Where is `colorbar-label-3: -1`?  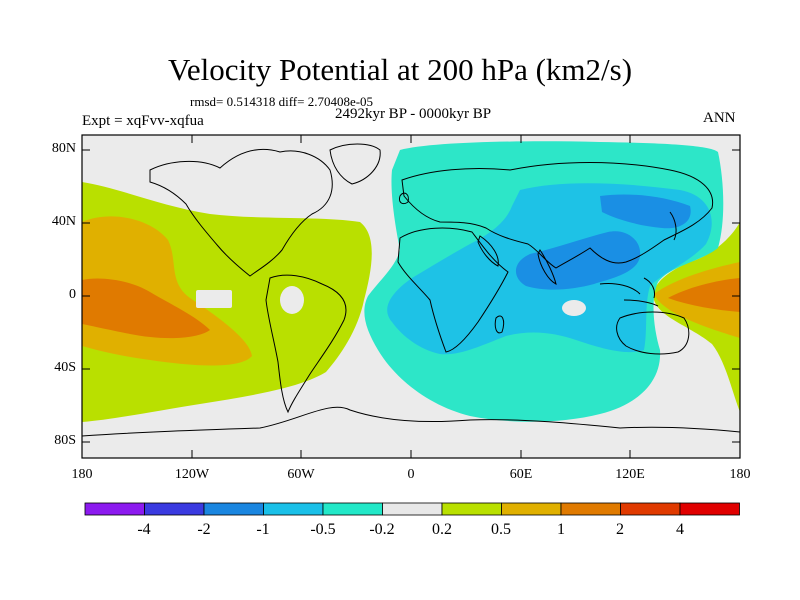 colorbar-label-3: -1 is located at coordinates (263, 529).